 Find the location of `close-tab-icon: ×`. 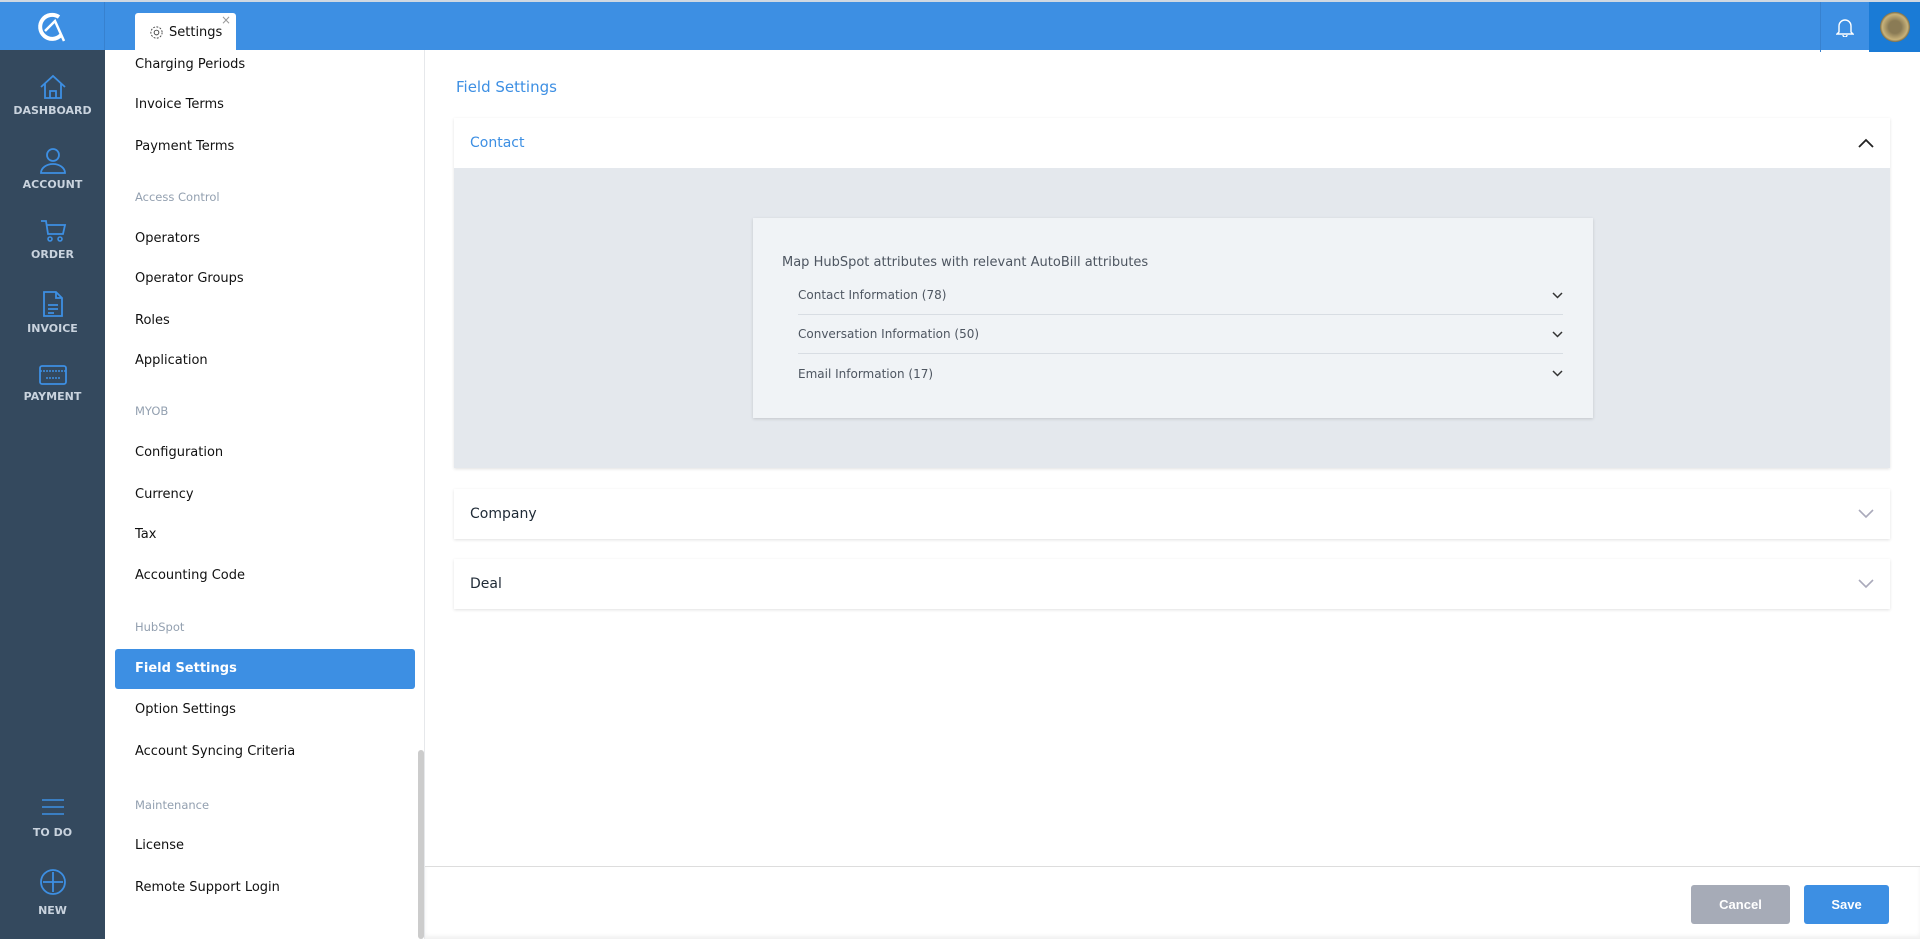

close-tab-icon: × is located at coordinates (225, 20).